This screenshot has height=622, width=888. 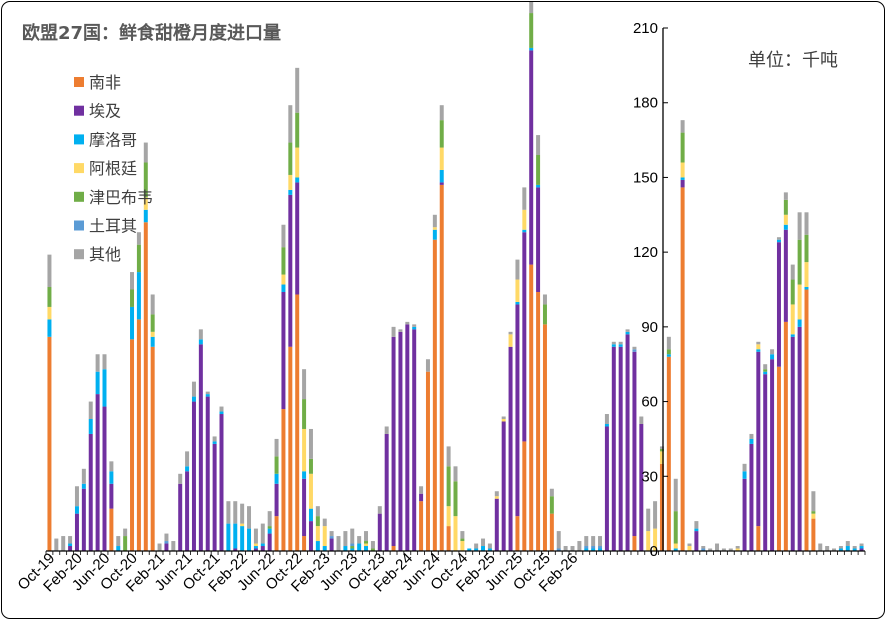 What do you see at coordinates (649, 327) in the screenshot?
I see `y-tick-label: 90` at bounding box center [649, 327].